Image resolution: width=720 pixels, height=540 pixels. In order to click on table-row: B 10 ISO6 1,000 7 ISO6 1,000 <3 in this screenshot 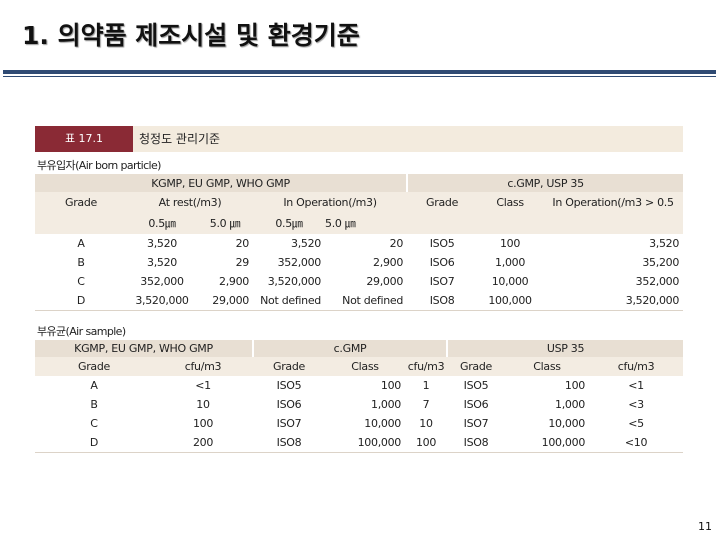, I will do `click(359, 404)`.